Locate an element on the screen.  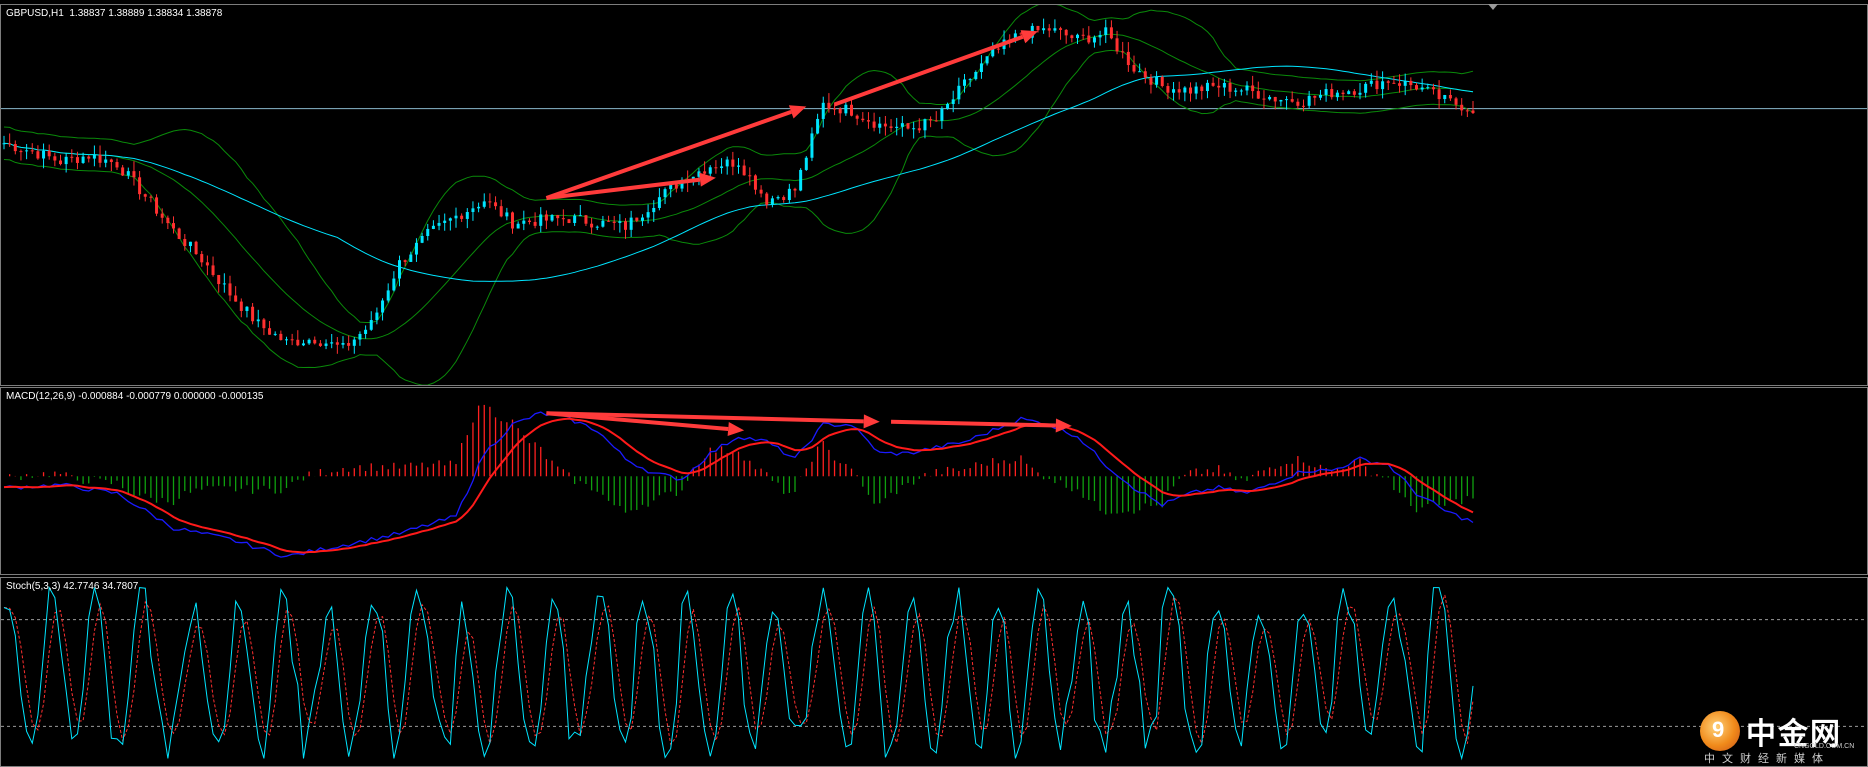
watermark-brand: 中金网 is located at coordinates (1794, 734).